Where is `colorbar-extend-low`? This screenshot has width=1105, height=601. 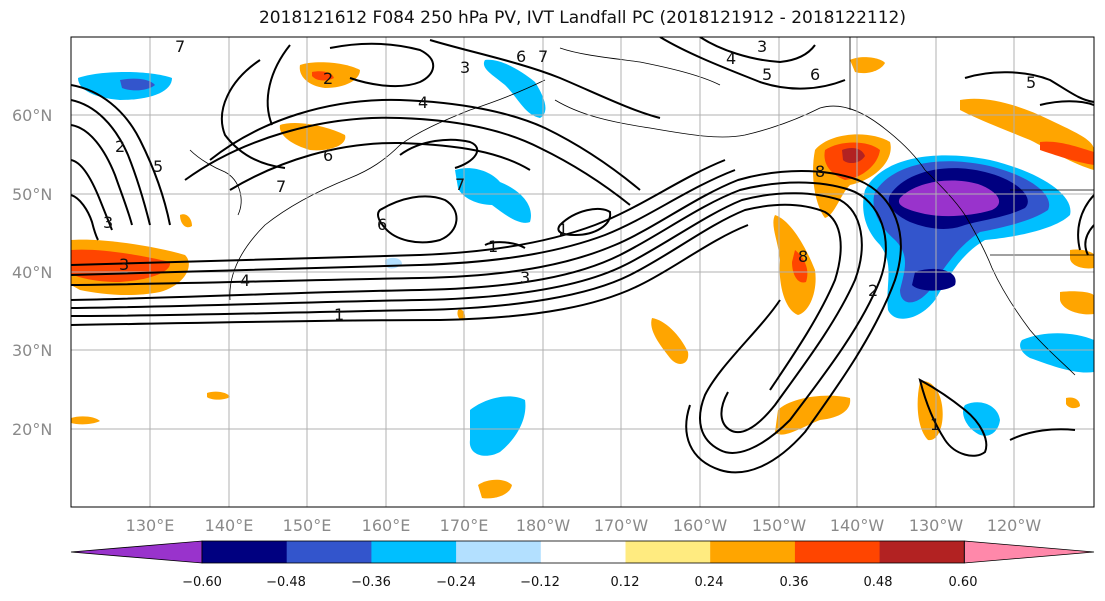
colorbar-extend-low is located at coordinates (136, 552).